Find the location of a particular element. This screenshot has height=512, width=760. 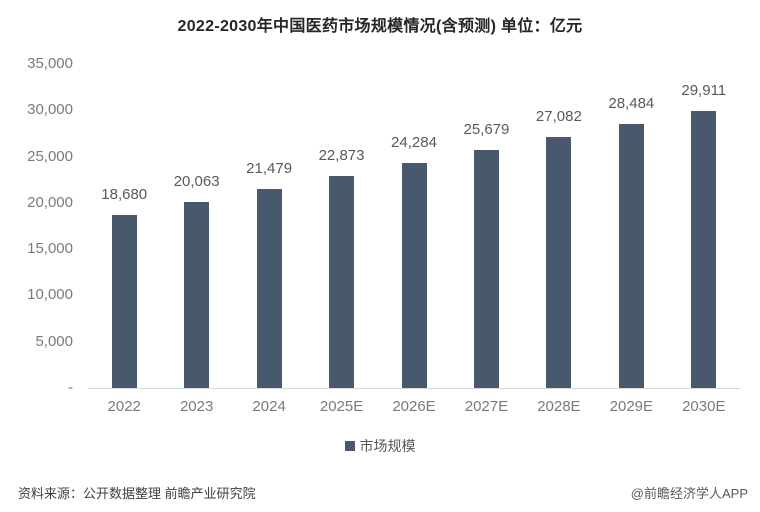

footer: 资料来源：公开数据整理 前瞻产业研究院 @前瞻经济学人APP is located at coordinates (380, 492).